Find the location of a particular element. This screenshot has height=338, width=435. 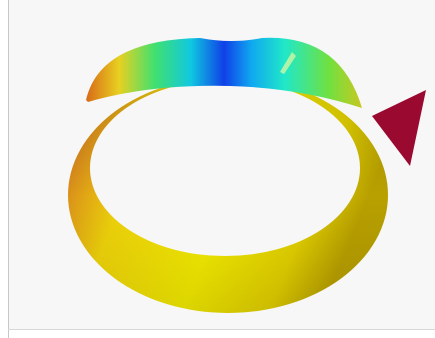

highlight is located at coordinates (288, 63).